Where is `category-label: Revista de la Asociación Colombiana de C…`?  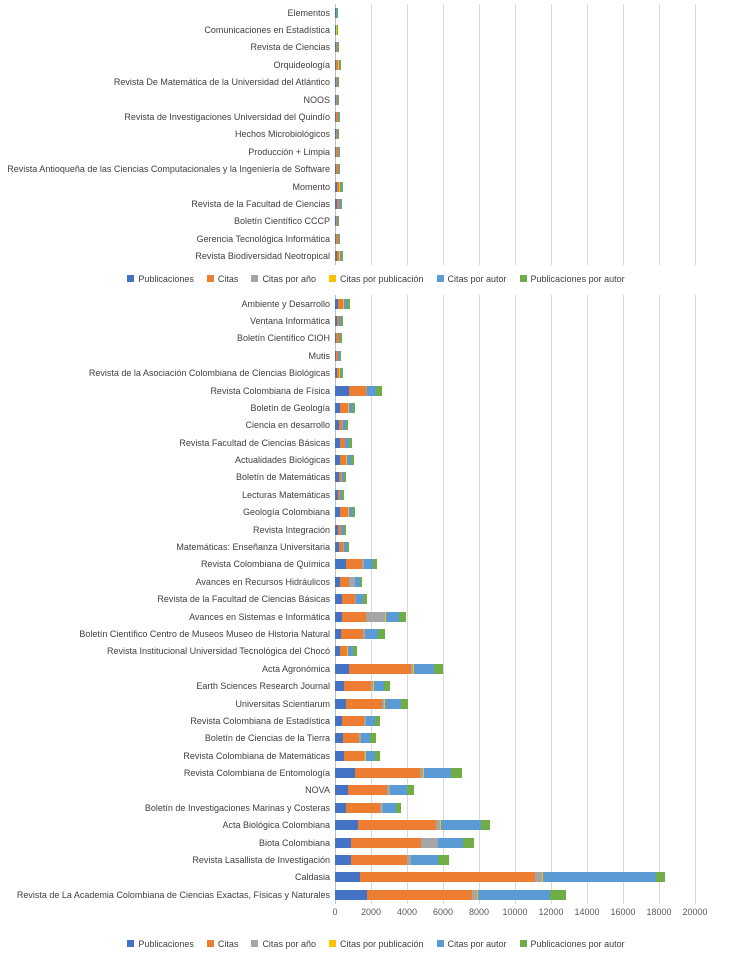 category-label: Revista de la Asociación Colombiana de C… is located at coordinates (209, 373).